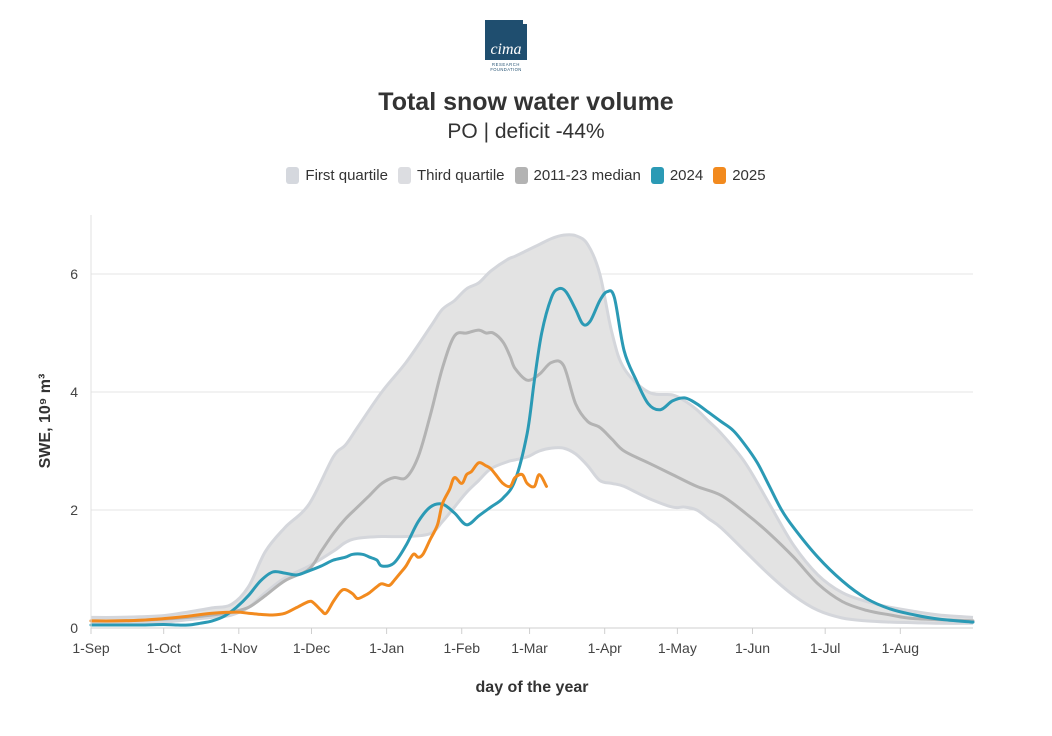  I want to click on legend-item-third-quartile: Third quartile, so click(451, 175).